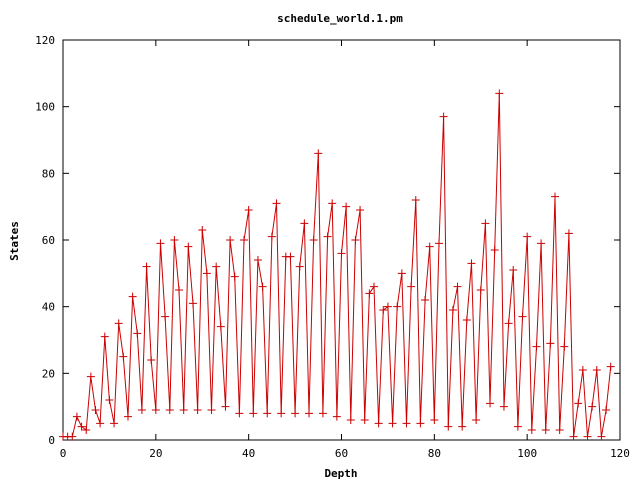 The height and width of the screenshot is (480, 640). I want to click on x-tick-label: 80, so click(434, 453).